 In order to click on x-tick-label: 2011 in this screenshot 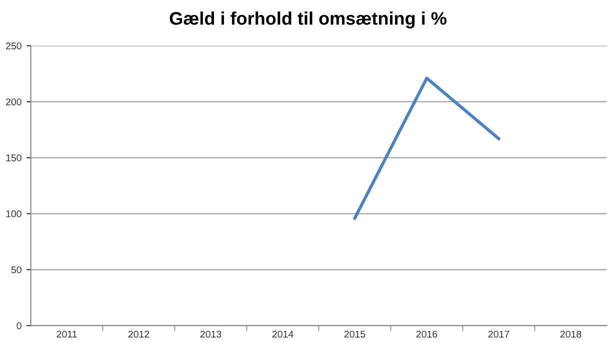, I will do `click(66, 334)`.